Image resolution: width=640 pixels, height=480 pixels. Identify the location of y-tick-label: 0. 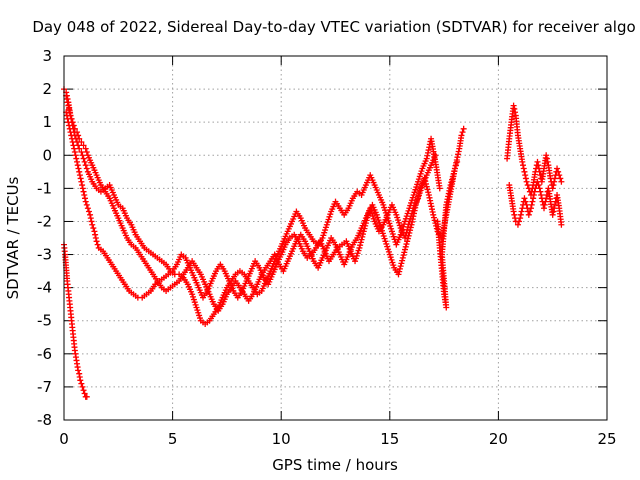
(47, 155).